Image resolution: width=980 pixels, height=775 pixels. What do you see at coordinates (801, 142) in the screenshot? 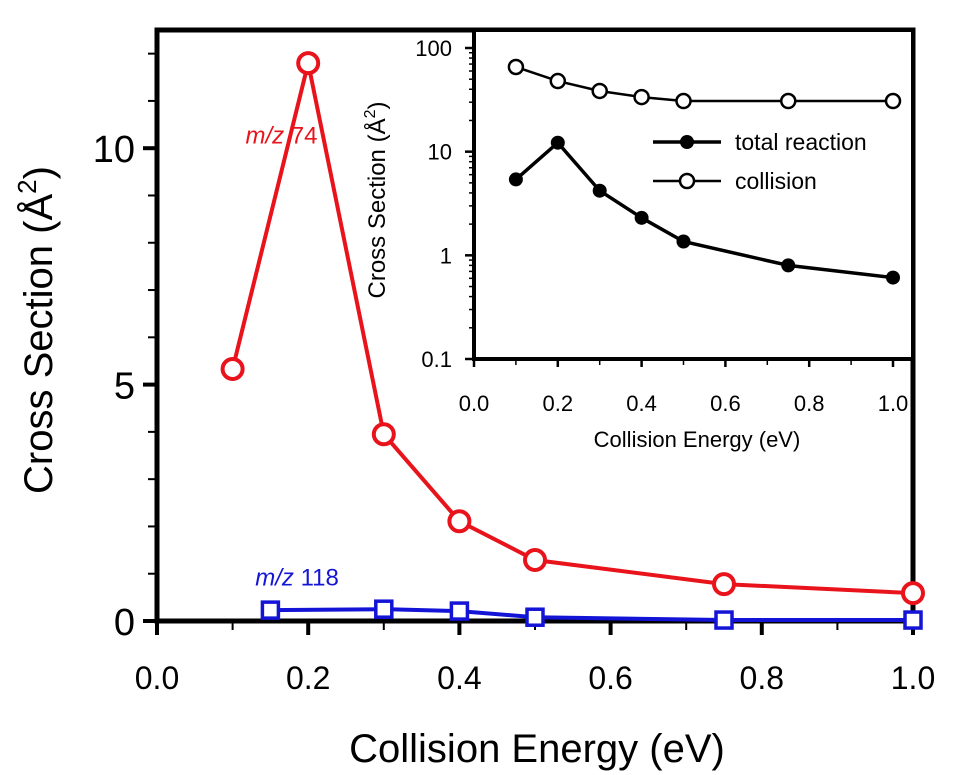
I see `legend-label: total reaction` at bounding box center [801, 142].